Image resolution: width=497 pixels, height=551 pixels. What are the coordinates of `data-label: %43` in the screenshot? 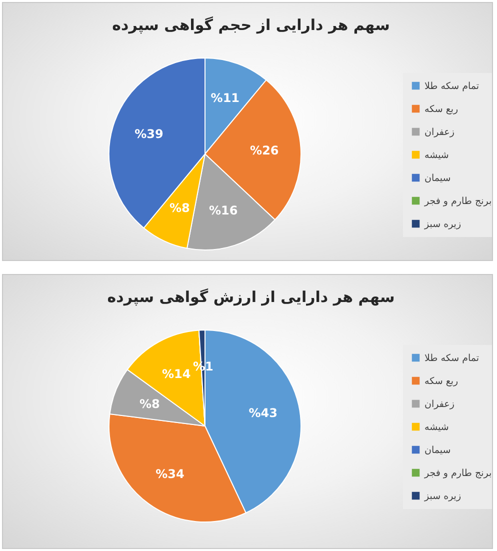 It's located at (263, 413).